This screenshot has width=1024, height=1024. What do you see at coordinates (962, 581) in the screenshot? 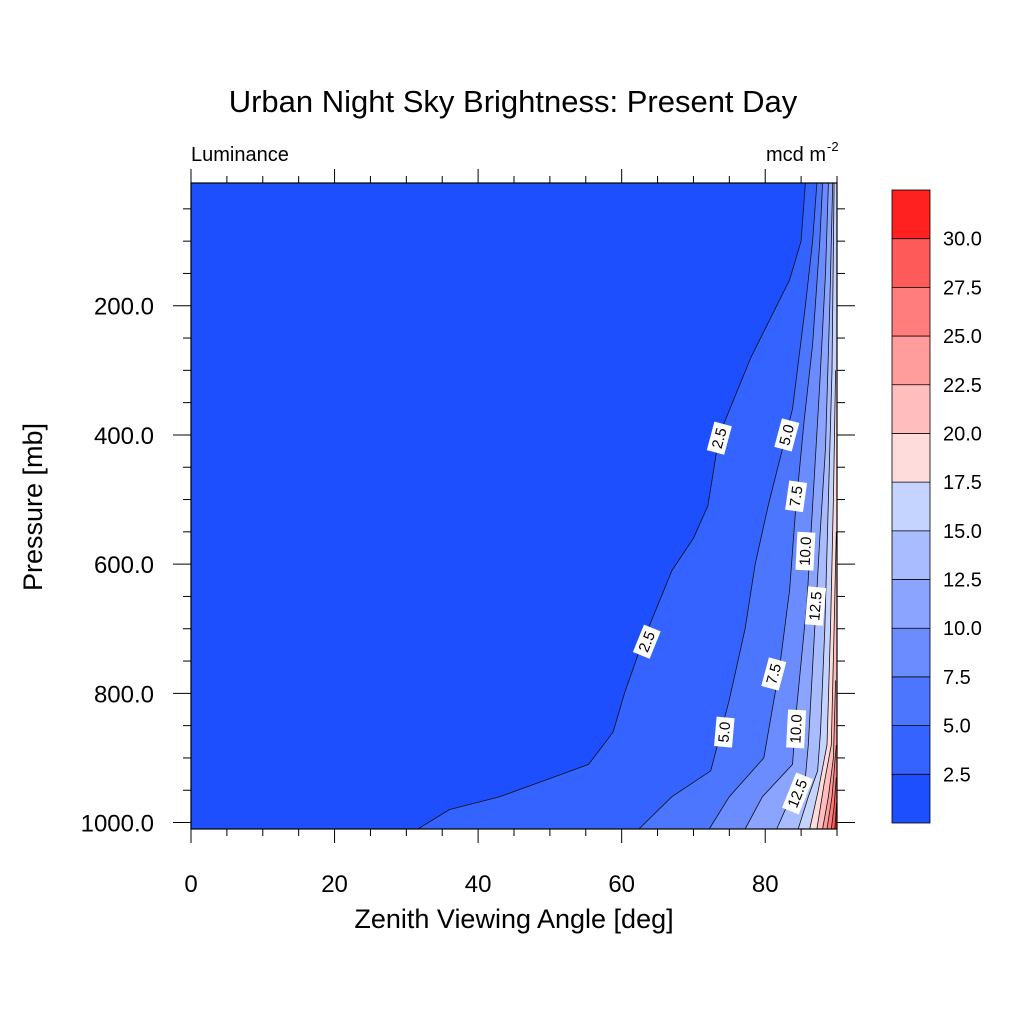
I see `colorbar-label: 12.5` at bounding box center [962, 581].